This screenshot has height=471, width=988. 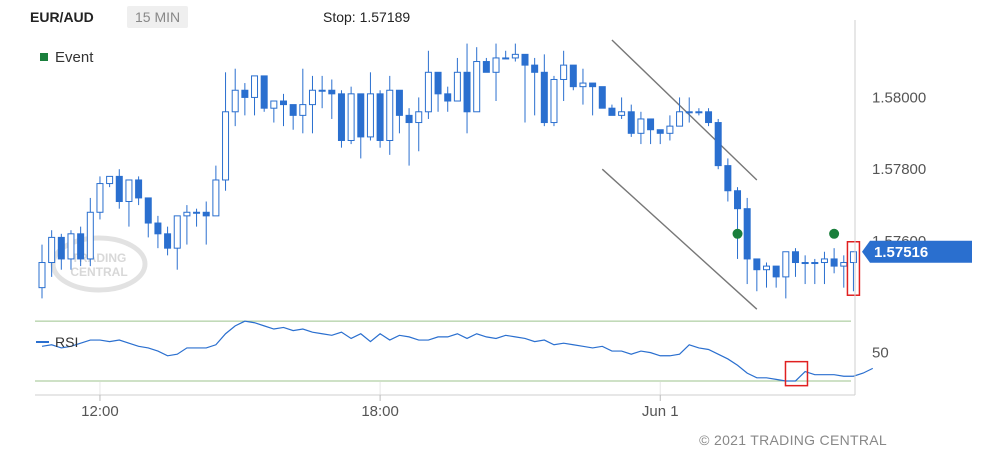 I want to click on rsi-tick-label: 50, so click(x=880, y=353).